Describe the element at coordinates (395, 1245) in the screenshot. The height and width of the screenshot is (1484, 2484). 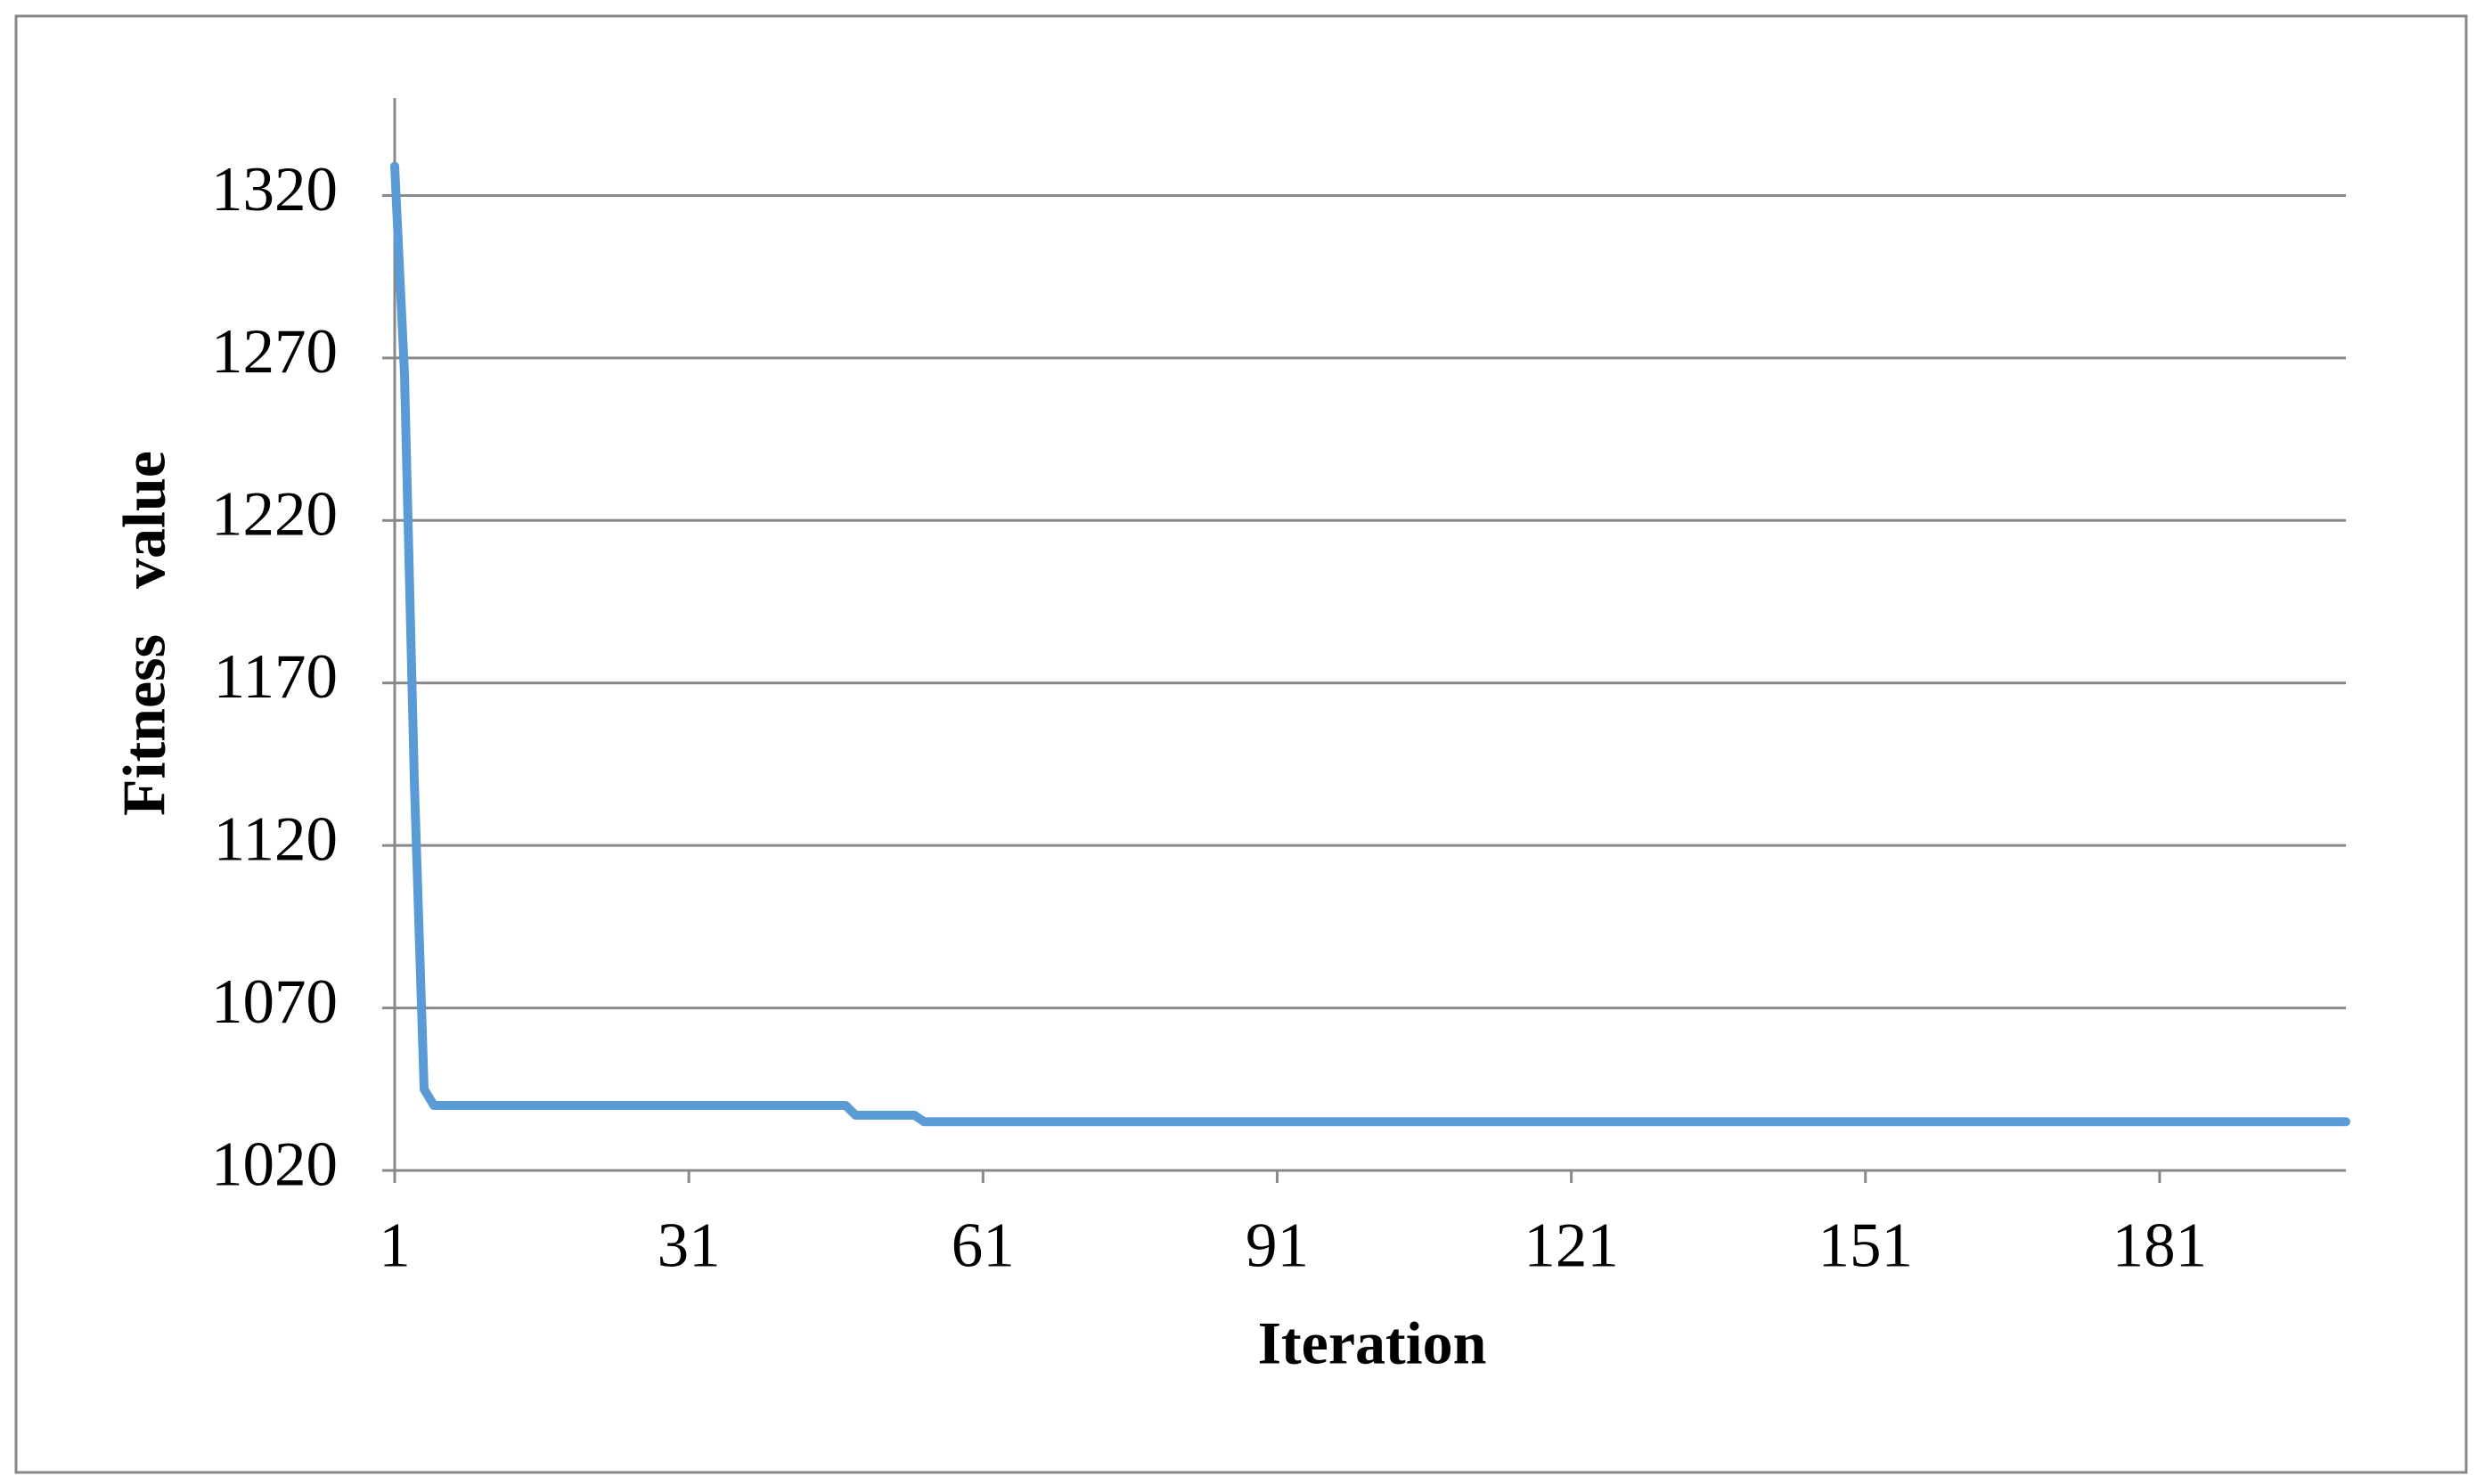
I see `x-tick-label: 1` at that location.